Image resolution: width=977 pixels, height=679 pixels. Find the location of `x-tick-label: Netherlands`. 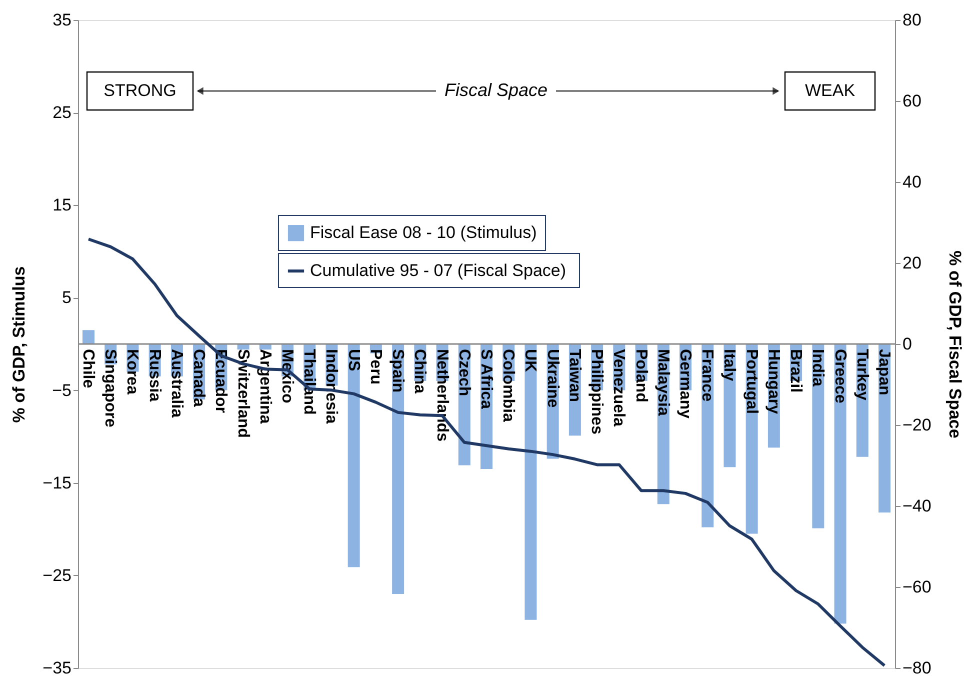

x-tick-label: Netherlands is located at coordinates (441, 395).